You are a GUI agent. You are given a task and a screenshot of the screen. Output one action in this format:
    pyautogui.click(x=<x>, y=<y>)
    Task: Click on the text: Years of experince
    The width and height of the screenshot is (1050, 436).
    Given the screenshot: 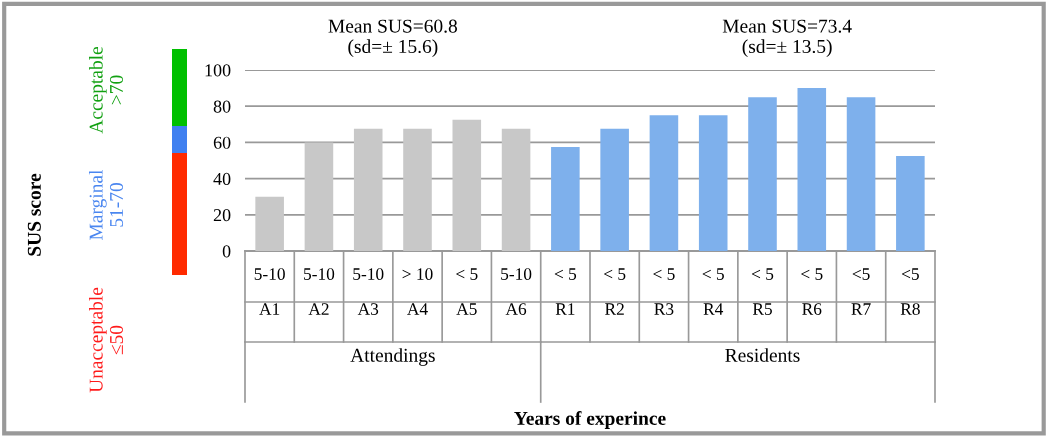 What is the action you would take?
    pyautogui.click(x=590, y=420)
    